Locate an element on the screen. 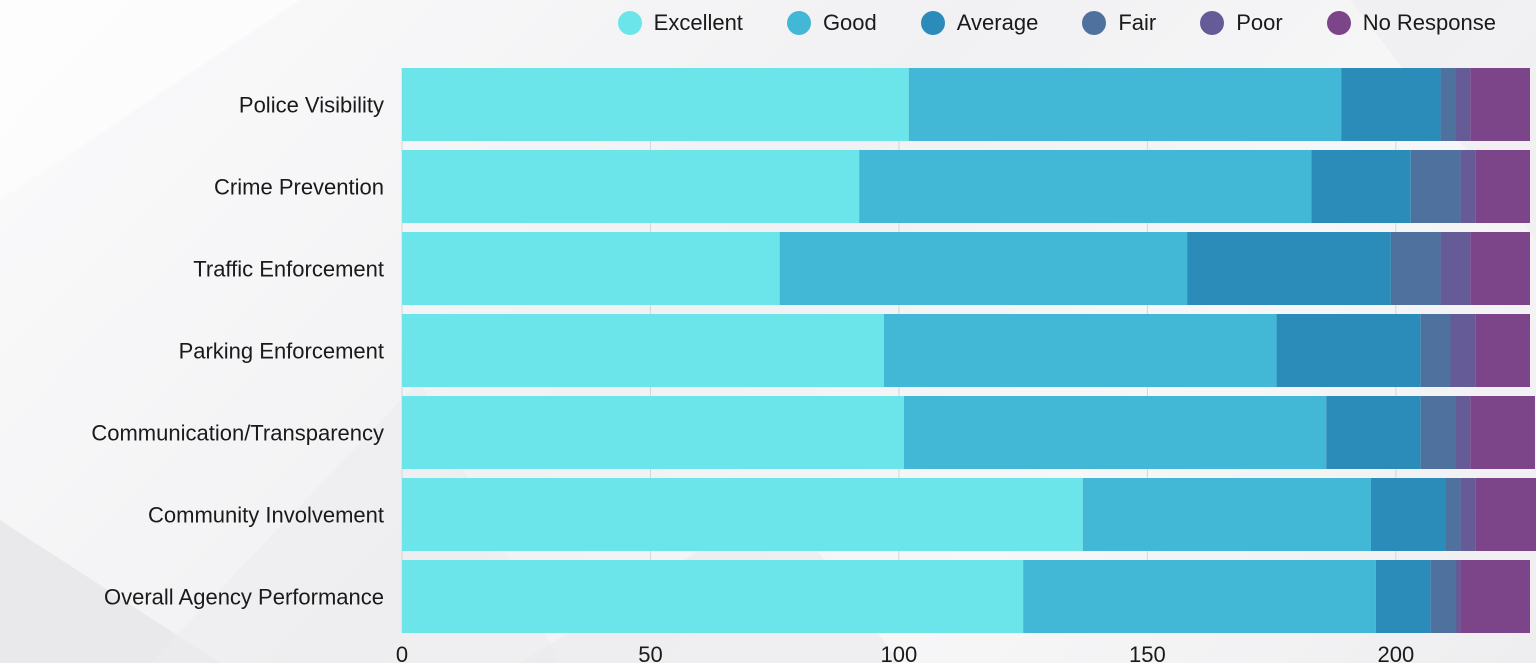  x-tick-label: 100 is located at coordinates (899, 652).